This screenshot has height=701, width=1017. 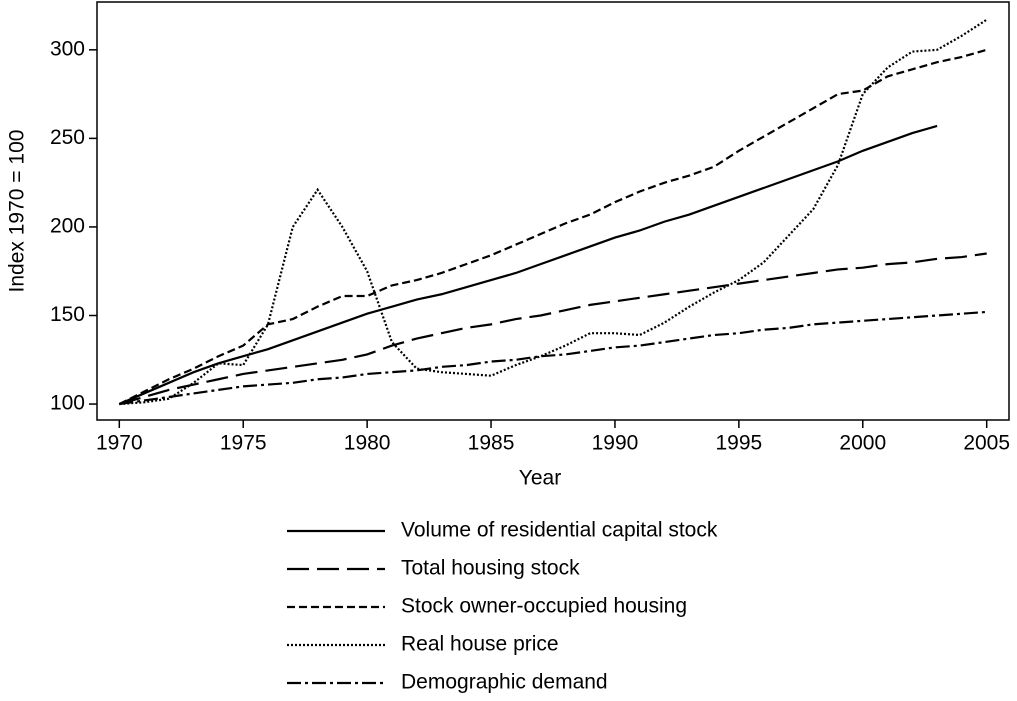 I want to click on y-tick-label: 100, so click(x=67, y=403).